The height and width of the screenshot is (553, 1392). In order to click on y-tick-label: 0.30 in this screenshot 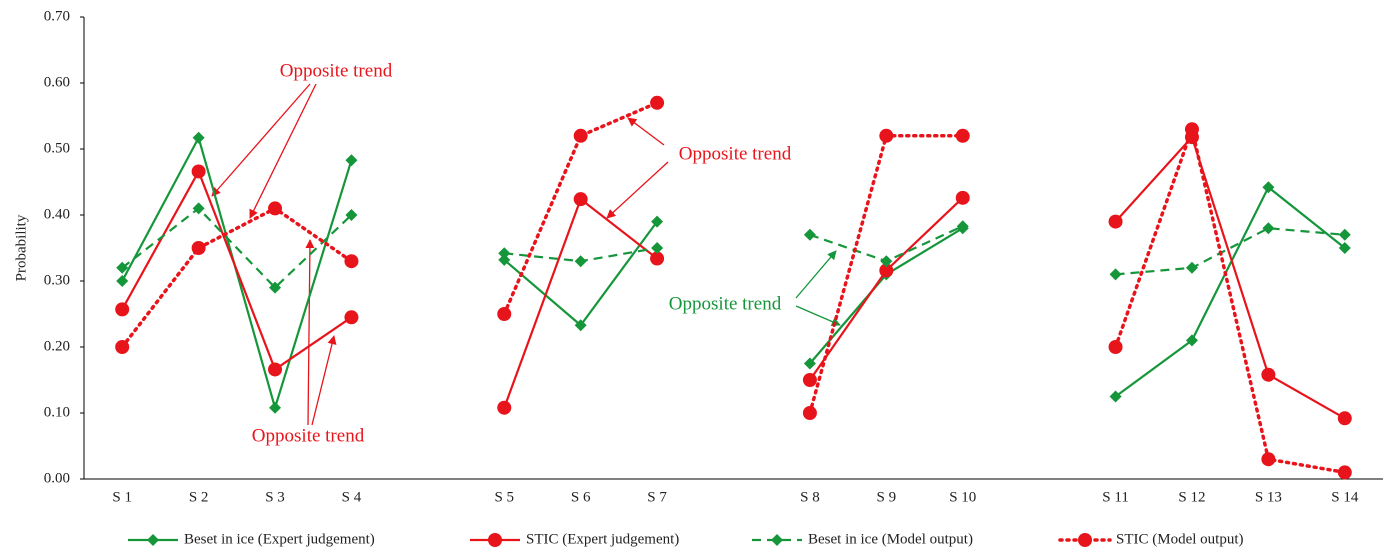, I will do `click(57, 280)`.